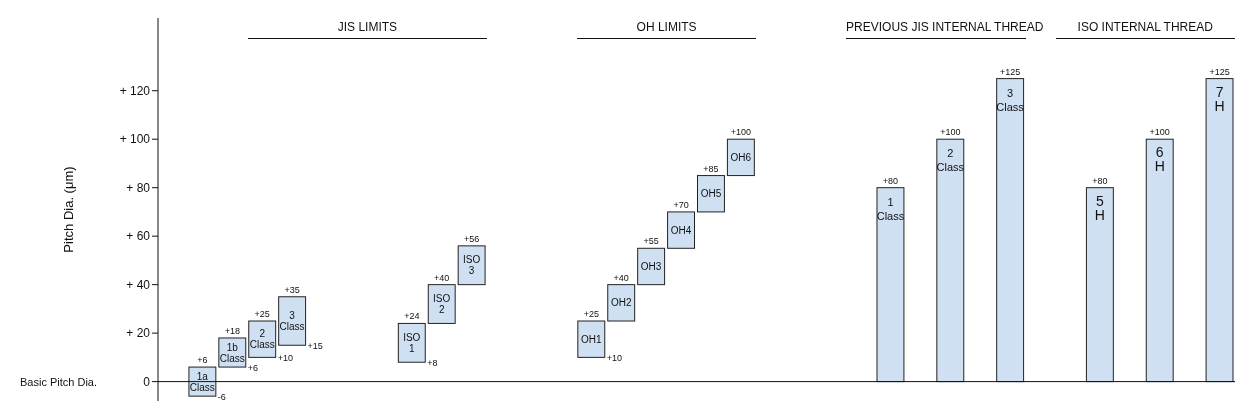 The width and height of the screenshot is (1253, 418). What do you see at coordinates (651, 266) in the screenshot?
I see `x-tick-label: OH3` at bounding box center [651, 266].